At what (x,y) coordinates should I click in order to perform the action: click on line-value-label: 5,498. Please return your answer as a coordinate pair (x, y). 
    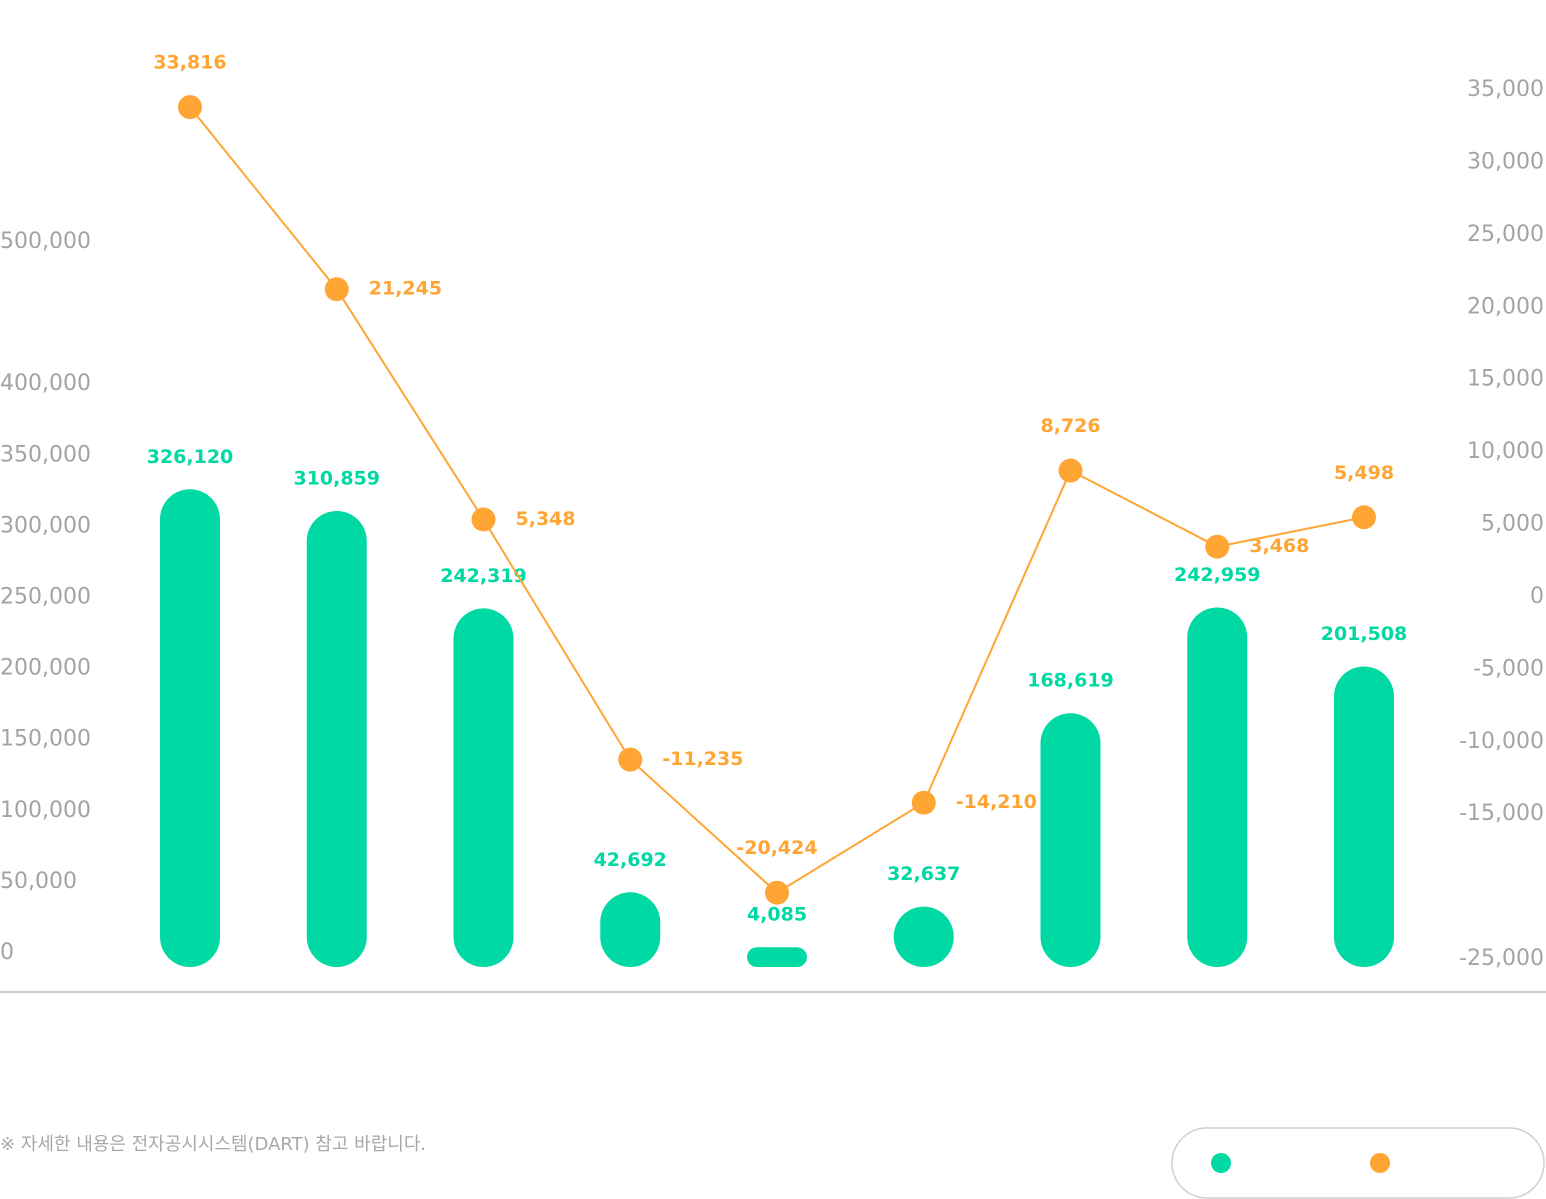
    Looking at the image, I should click on (1364, 473).